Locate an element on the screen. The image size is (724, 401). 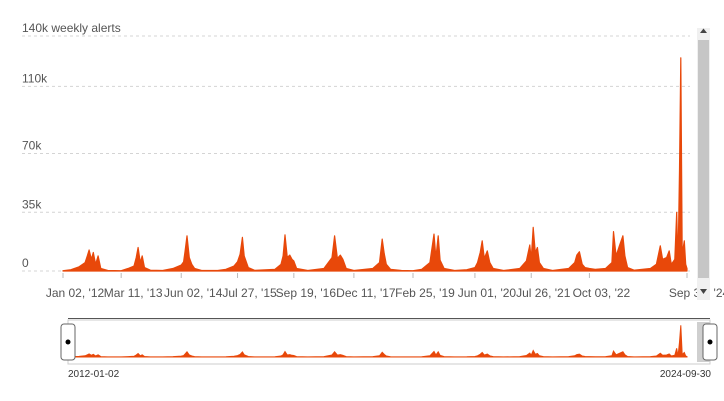
scrollbar-thumb is located at coordinates (703, 159).